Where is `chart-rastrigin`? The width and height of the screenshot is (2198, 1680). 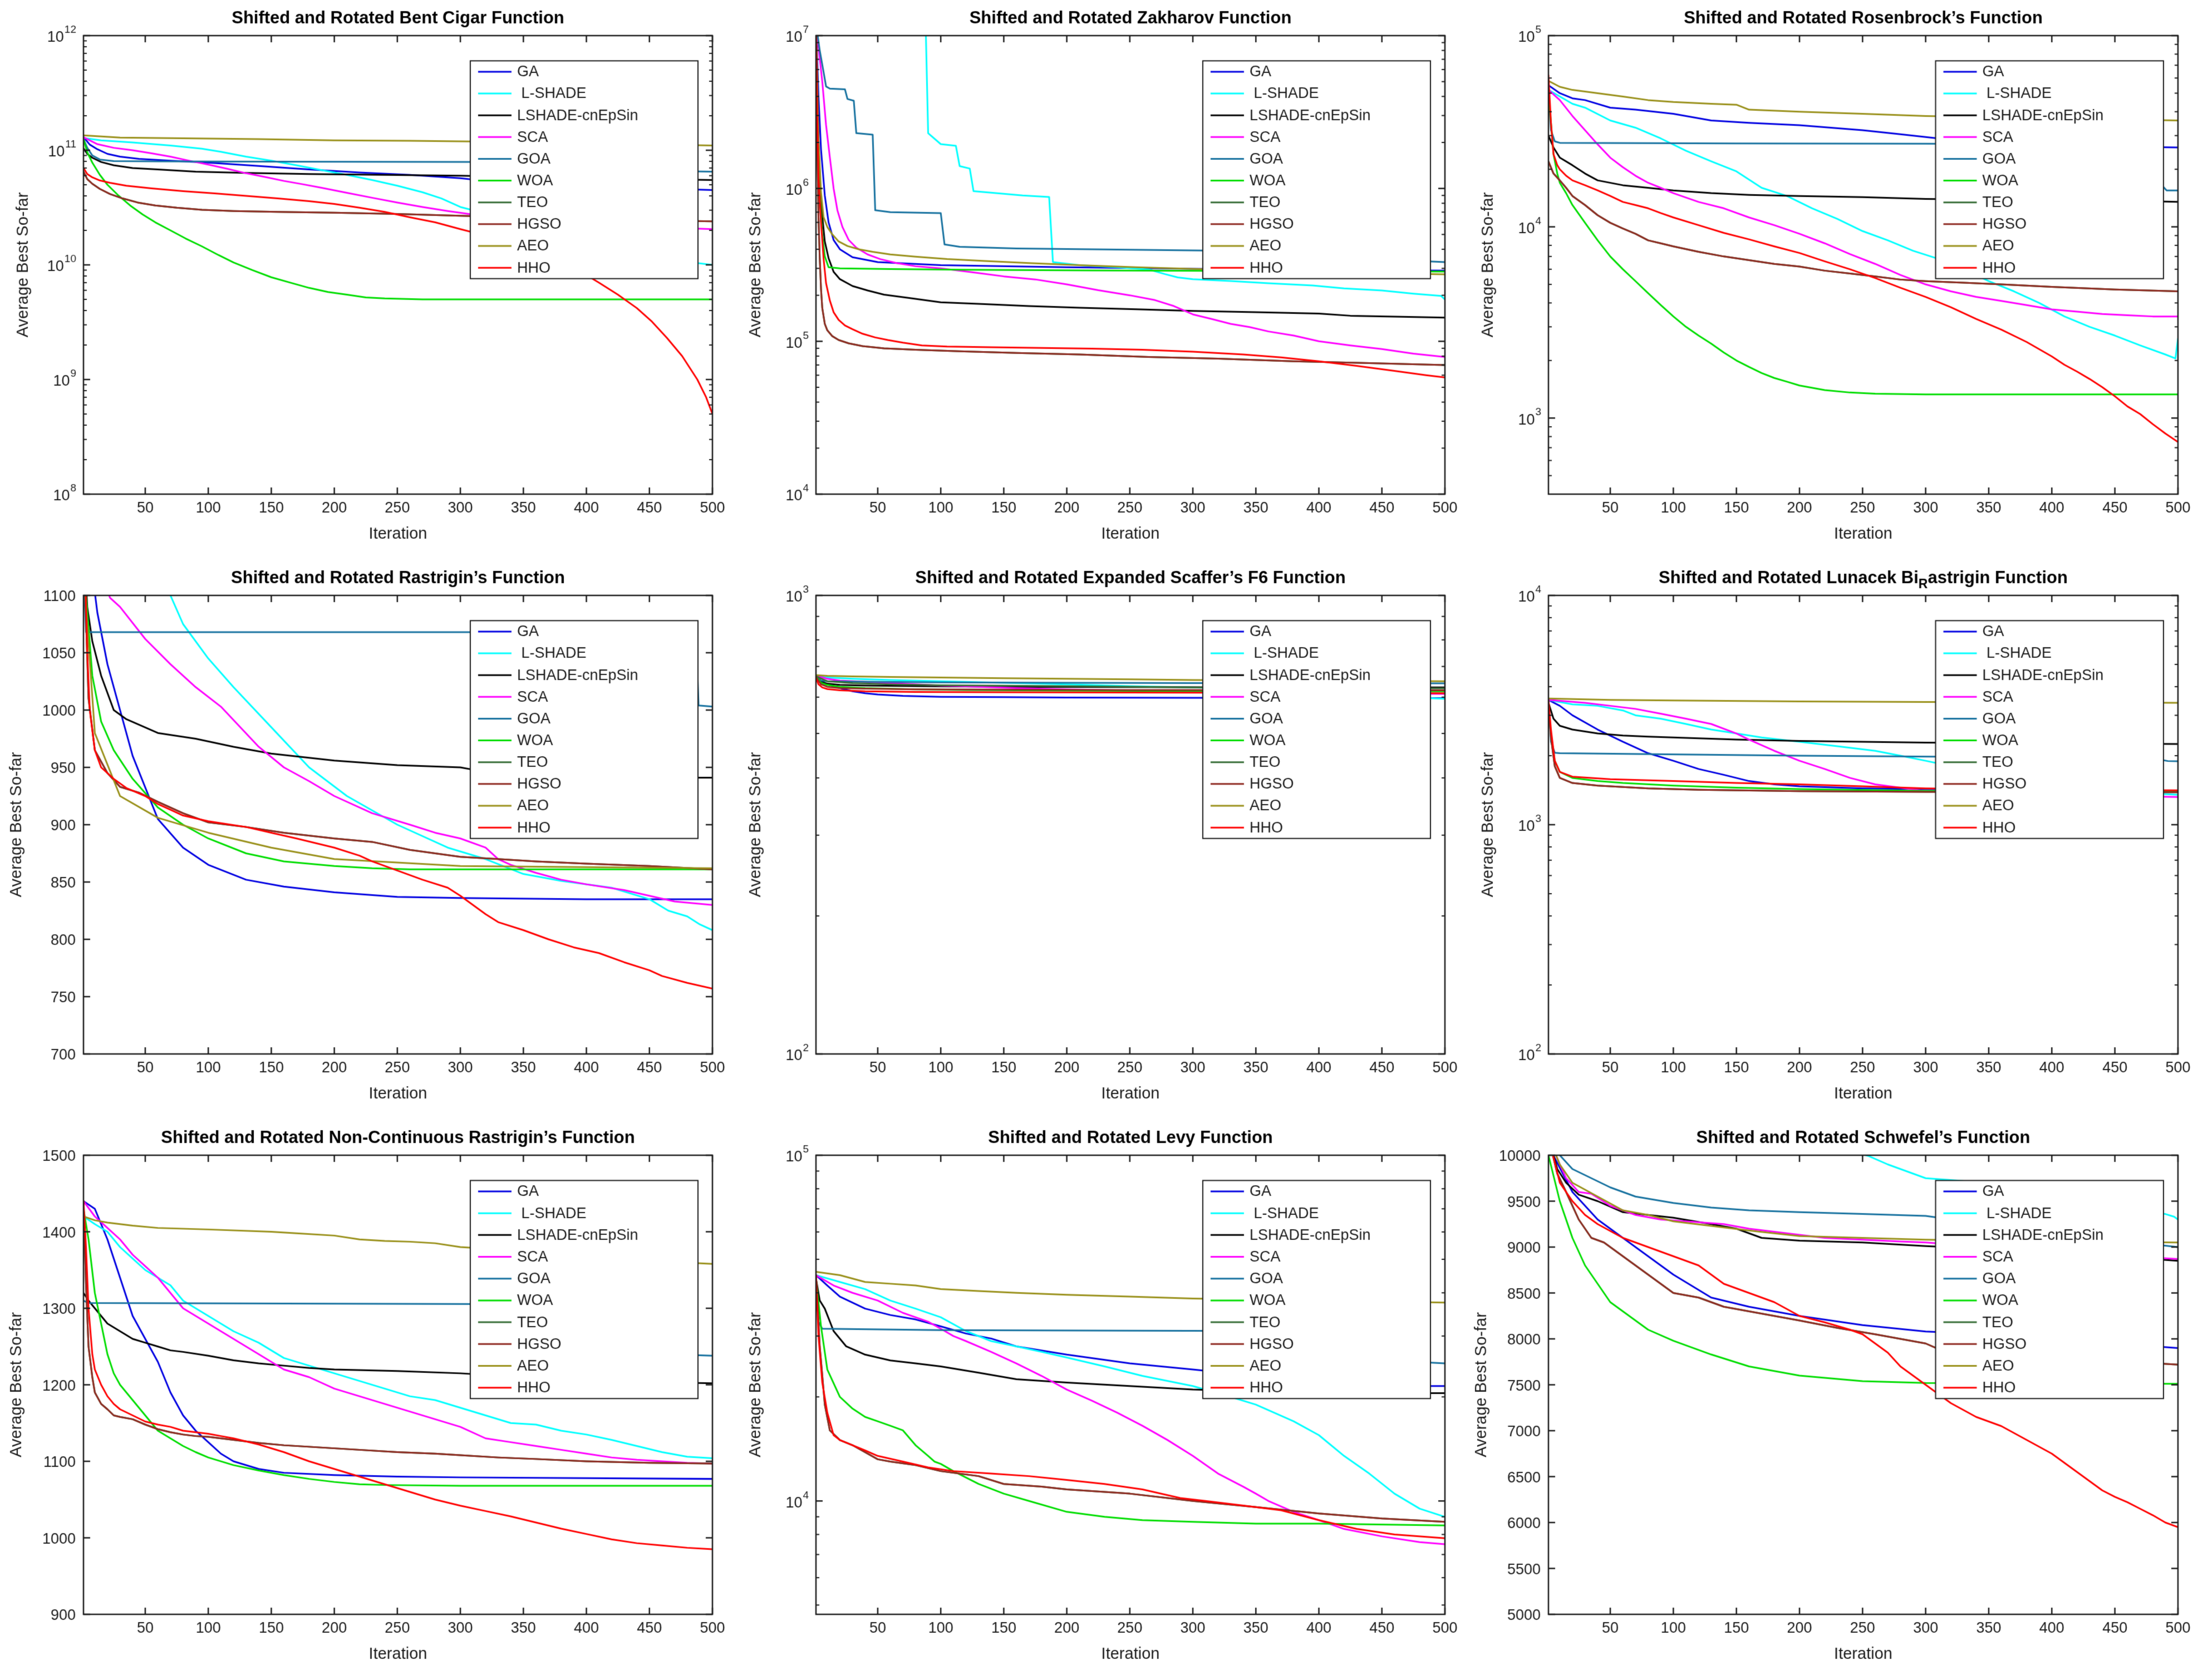 chart-rastrigin is located at coordinates (366, 840).